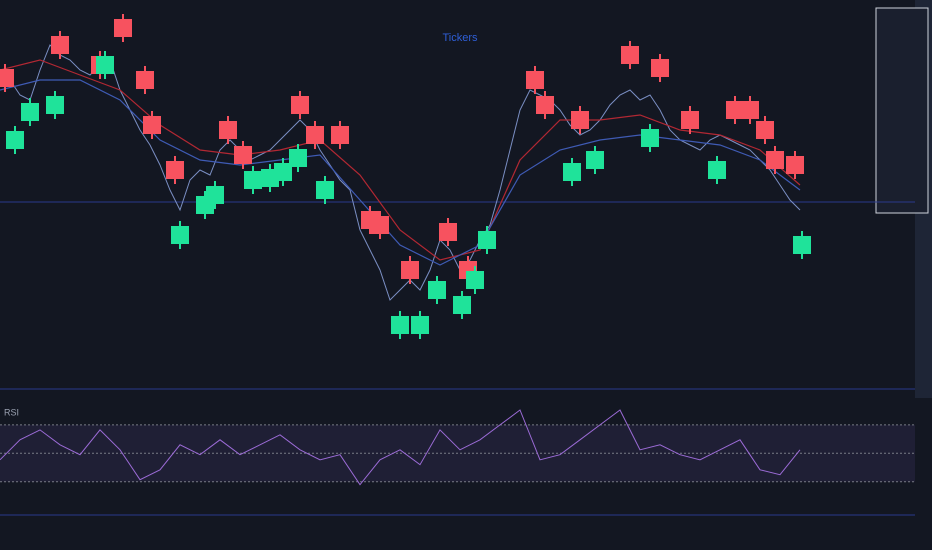 The width and height of the screenshot is (932, 550). I want to click on info-table, so click(902, 110).